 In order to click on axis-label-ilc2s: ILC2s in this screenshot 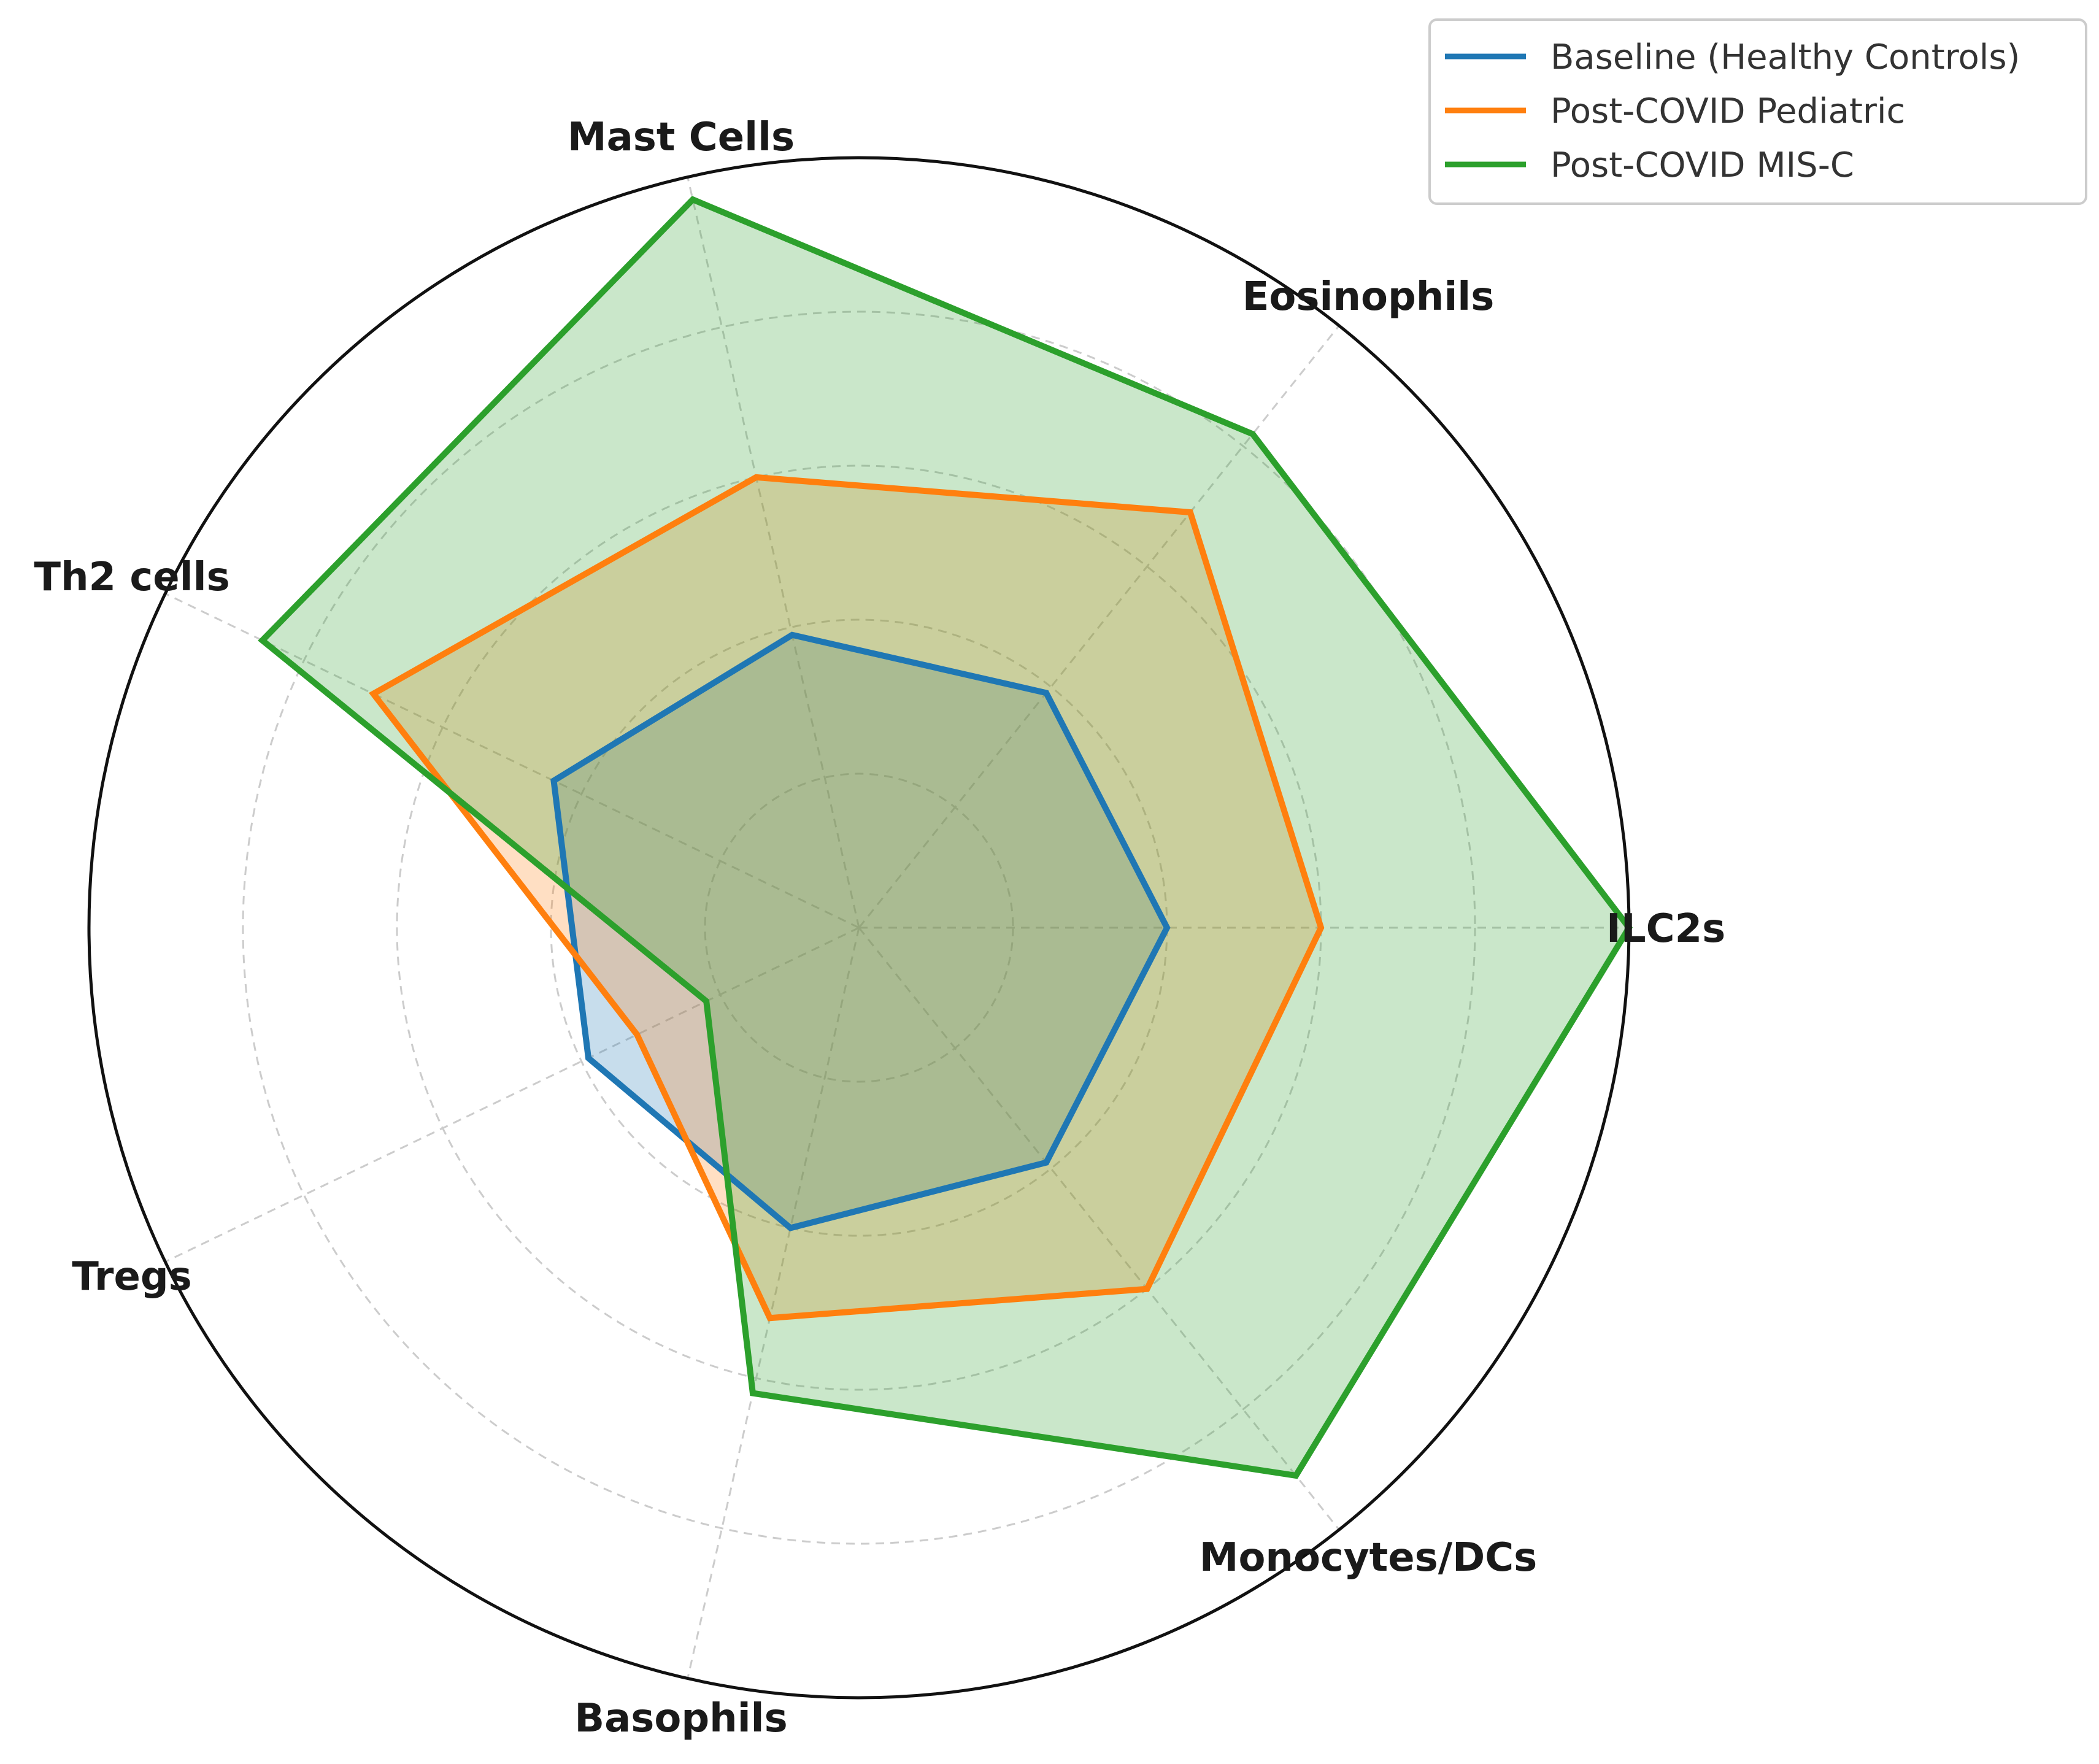, I will do `click(1665, 929)`.